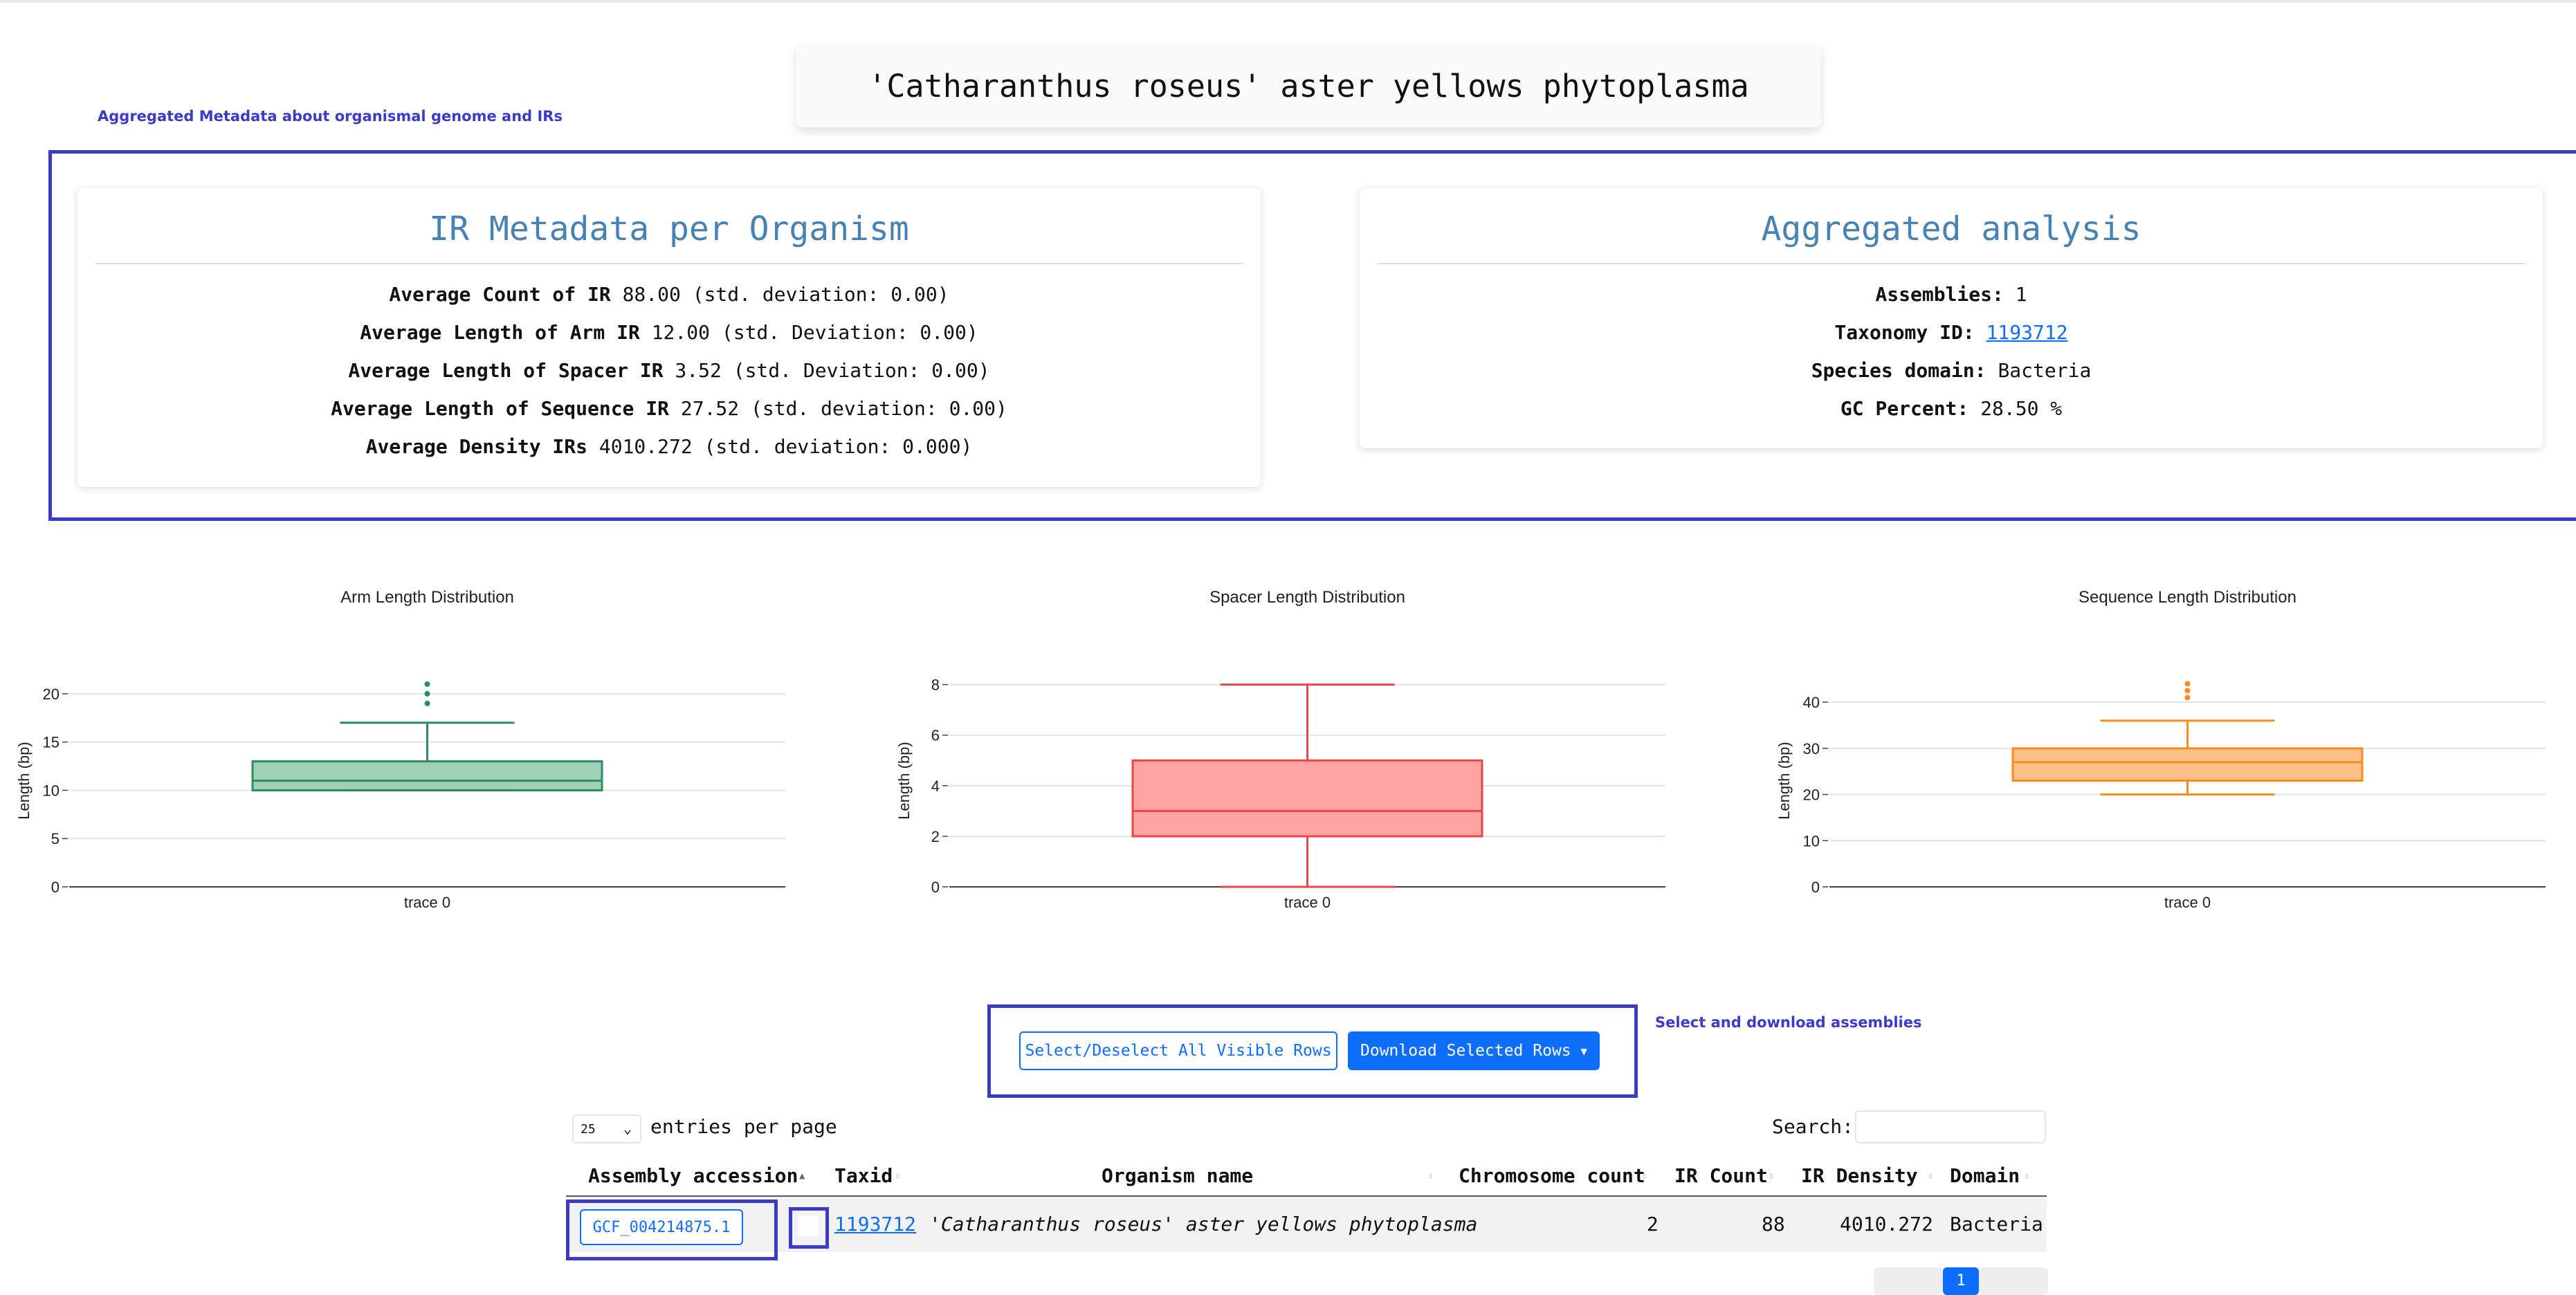 This screenshot has width=2576, height=1295. What do you see at coordinates (1552, 1175) in the screenshot?
I see `col-chromosome-count: Chromosome count` at bounding box center [1552, 1175].